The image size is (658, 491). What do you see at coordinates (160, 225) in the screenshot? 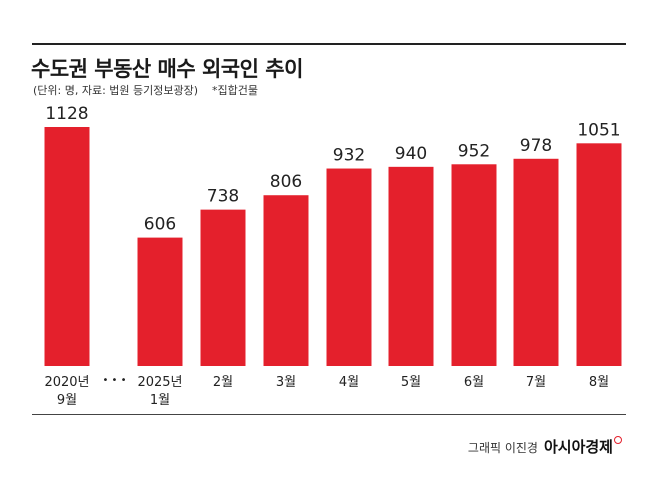
I see `data-label: 606` at bounding box center [160, 225].